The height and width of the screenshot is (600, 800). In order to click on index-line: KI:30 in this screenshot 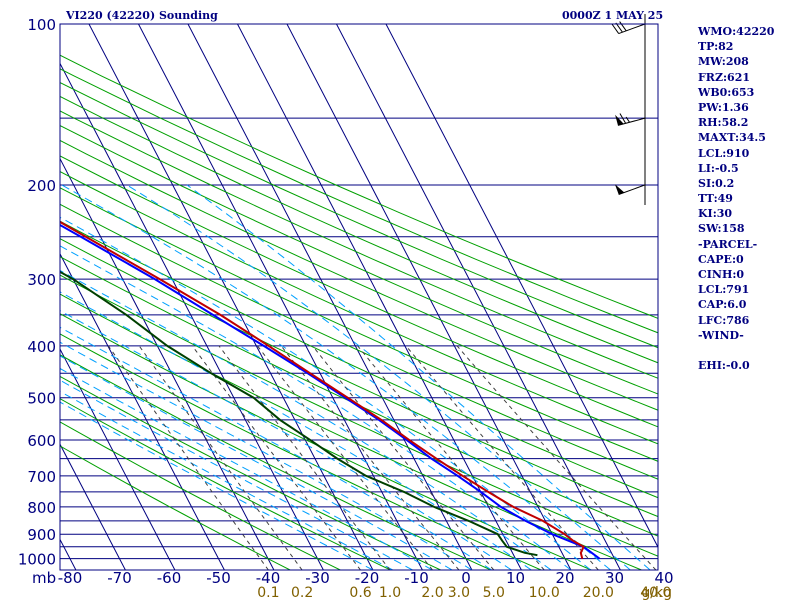, I will do `click(715, 214)`.